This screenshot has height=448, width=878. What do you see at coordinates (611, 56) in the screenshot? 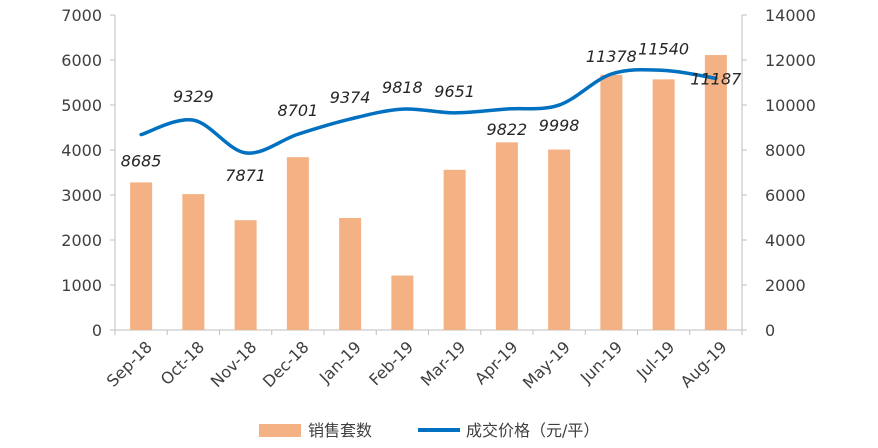
I see `price-data-label: 11378` at bounding box center [611, 56].